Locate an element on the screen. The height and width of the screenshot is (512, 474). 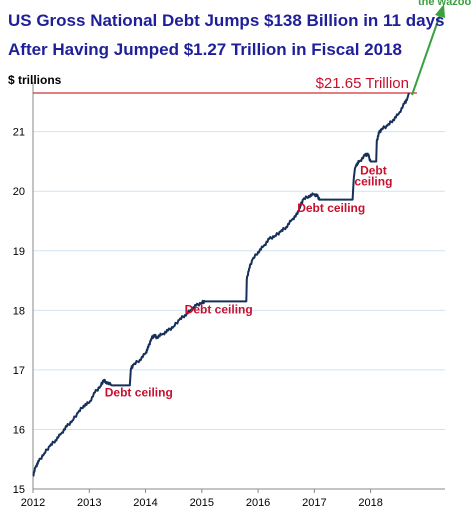
y-tick-label: 16 is located at coordinates (19, 430).